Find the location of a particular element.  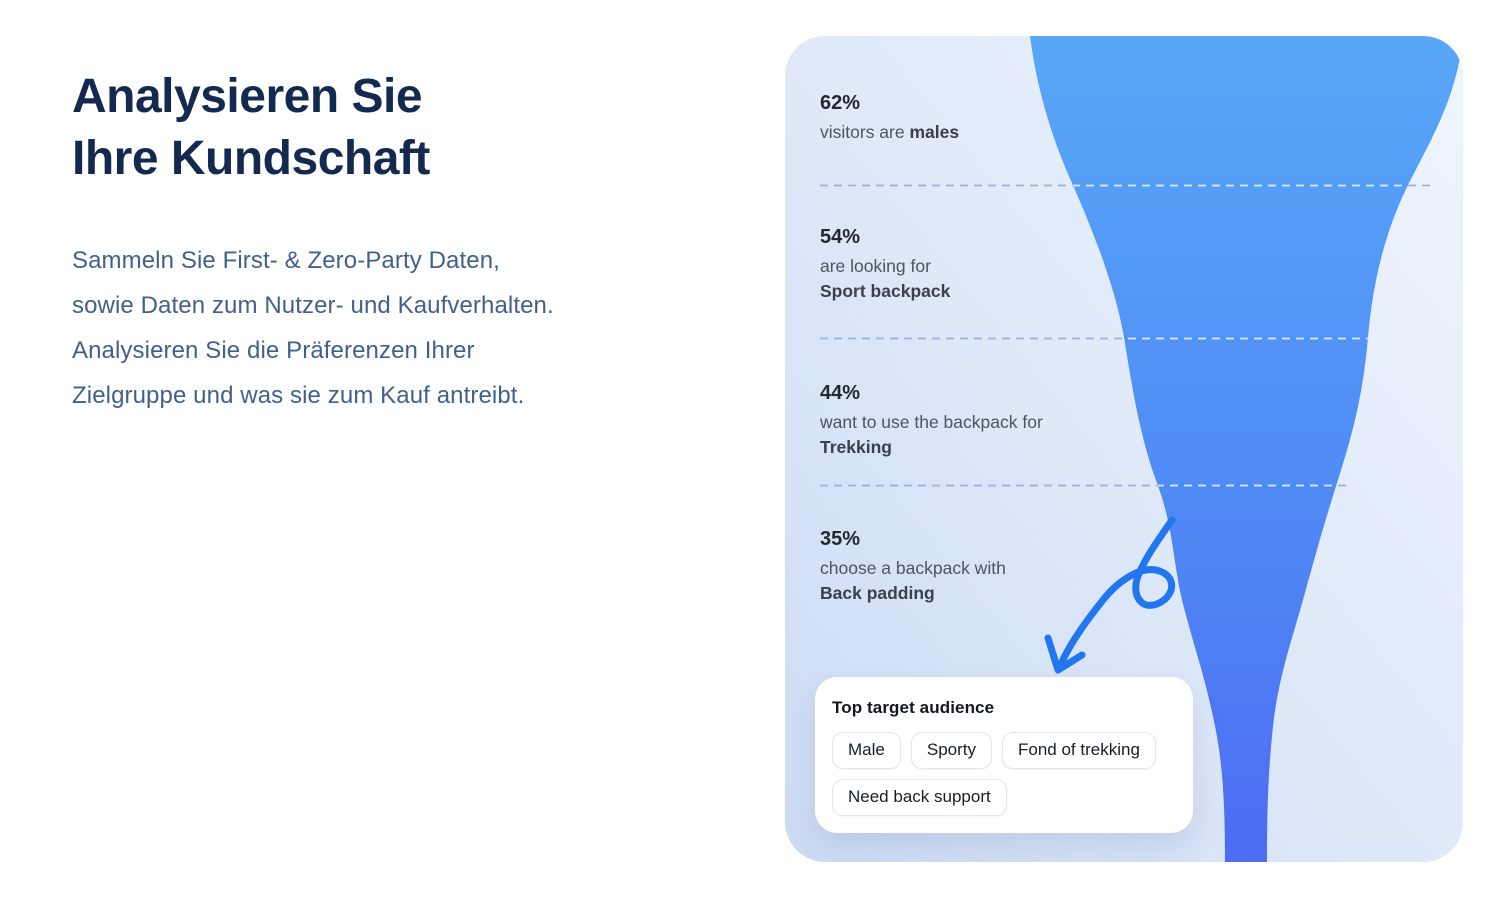

hero-paragraph-line: Analysieren Sie die Präferenzen Ihrer is located at coordinates (273, 350).